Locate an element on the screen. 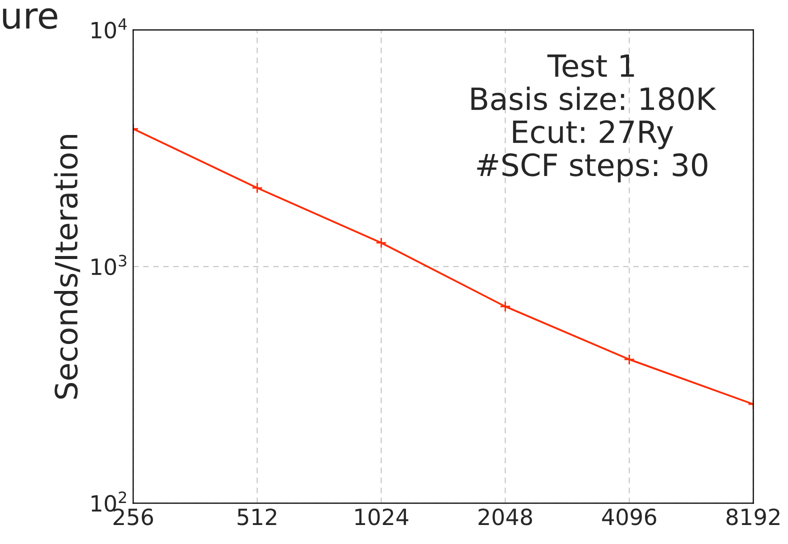 This screenshot has height=544, width=788. x-tick-label: 1024 is located at coordinates (381, 517).